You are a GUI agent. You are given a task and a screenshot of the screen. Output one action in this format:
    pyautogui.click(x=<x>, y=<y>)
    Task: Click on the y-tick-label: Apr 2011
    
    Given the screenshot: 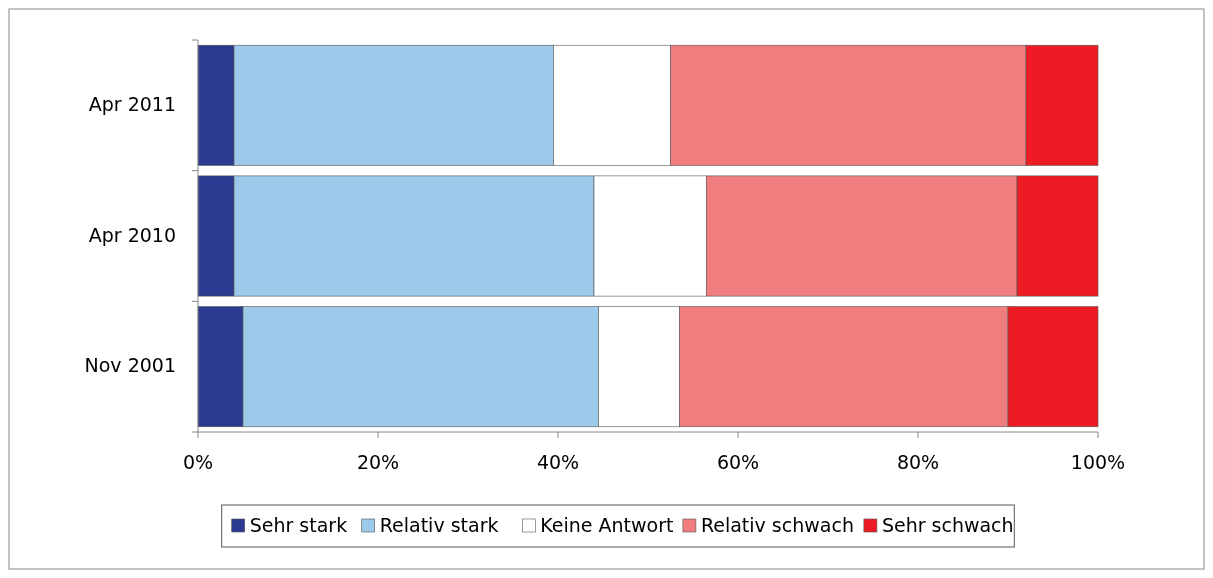 What is the action you would take?
    pyautogui.click(x=132, y=103)
    